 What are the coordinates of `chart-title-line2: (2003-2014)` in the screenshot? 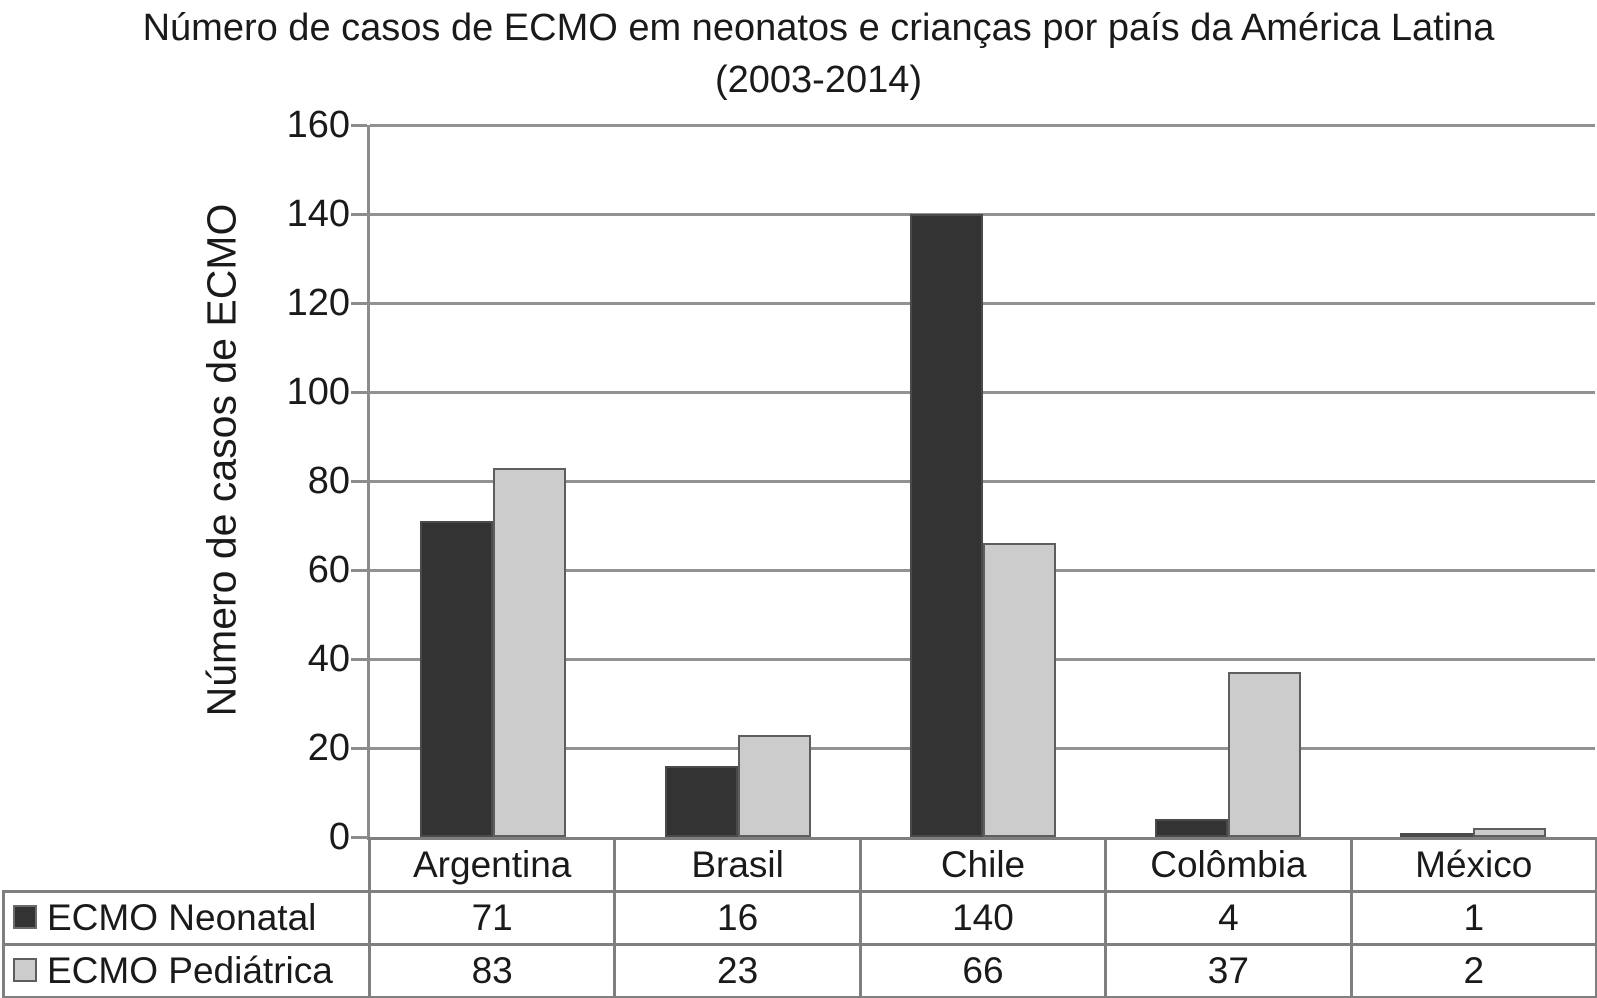 It's located at (818, 80).